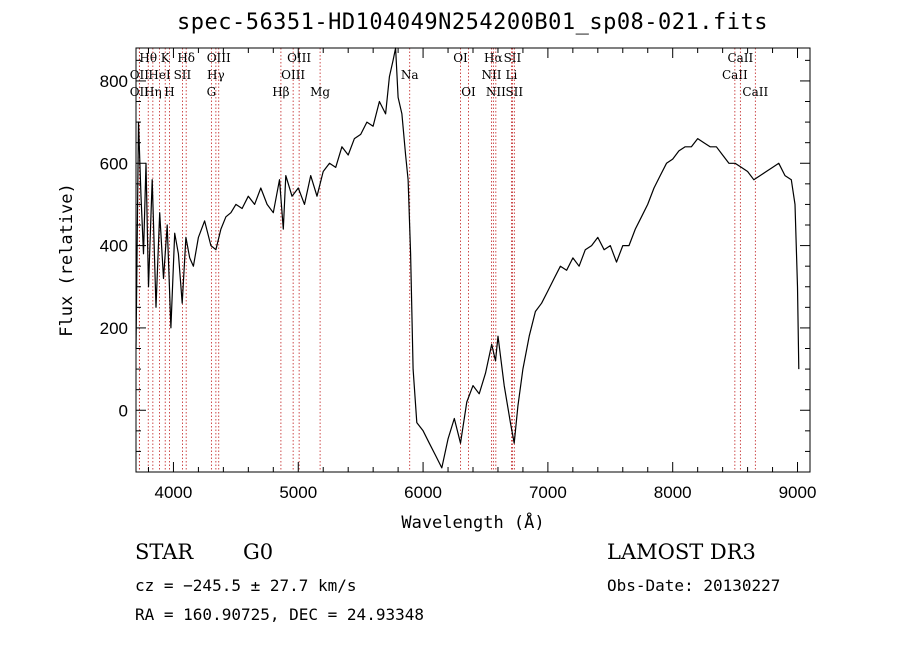 This screenshot has width=900, height=649. What do you see at coordinates (169, 92) in the screenshot?
I see `line-label: H` at bounding box center [169, 92].